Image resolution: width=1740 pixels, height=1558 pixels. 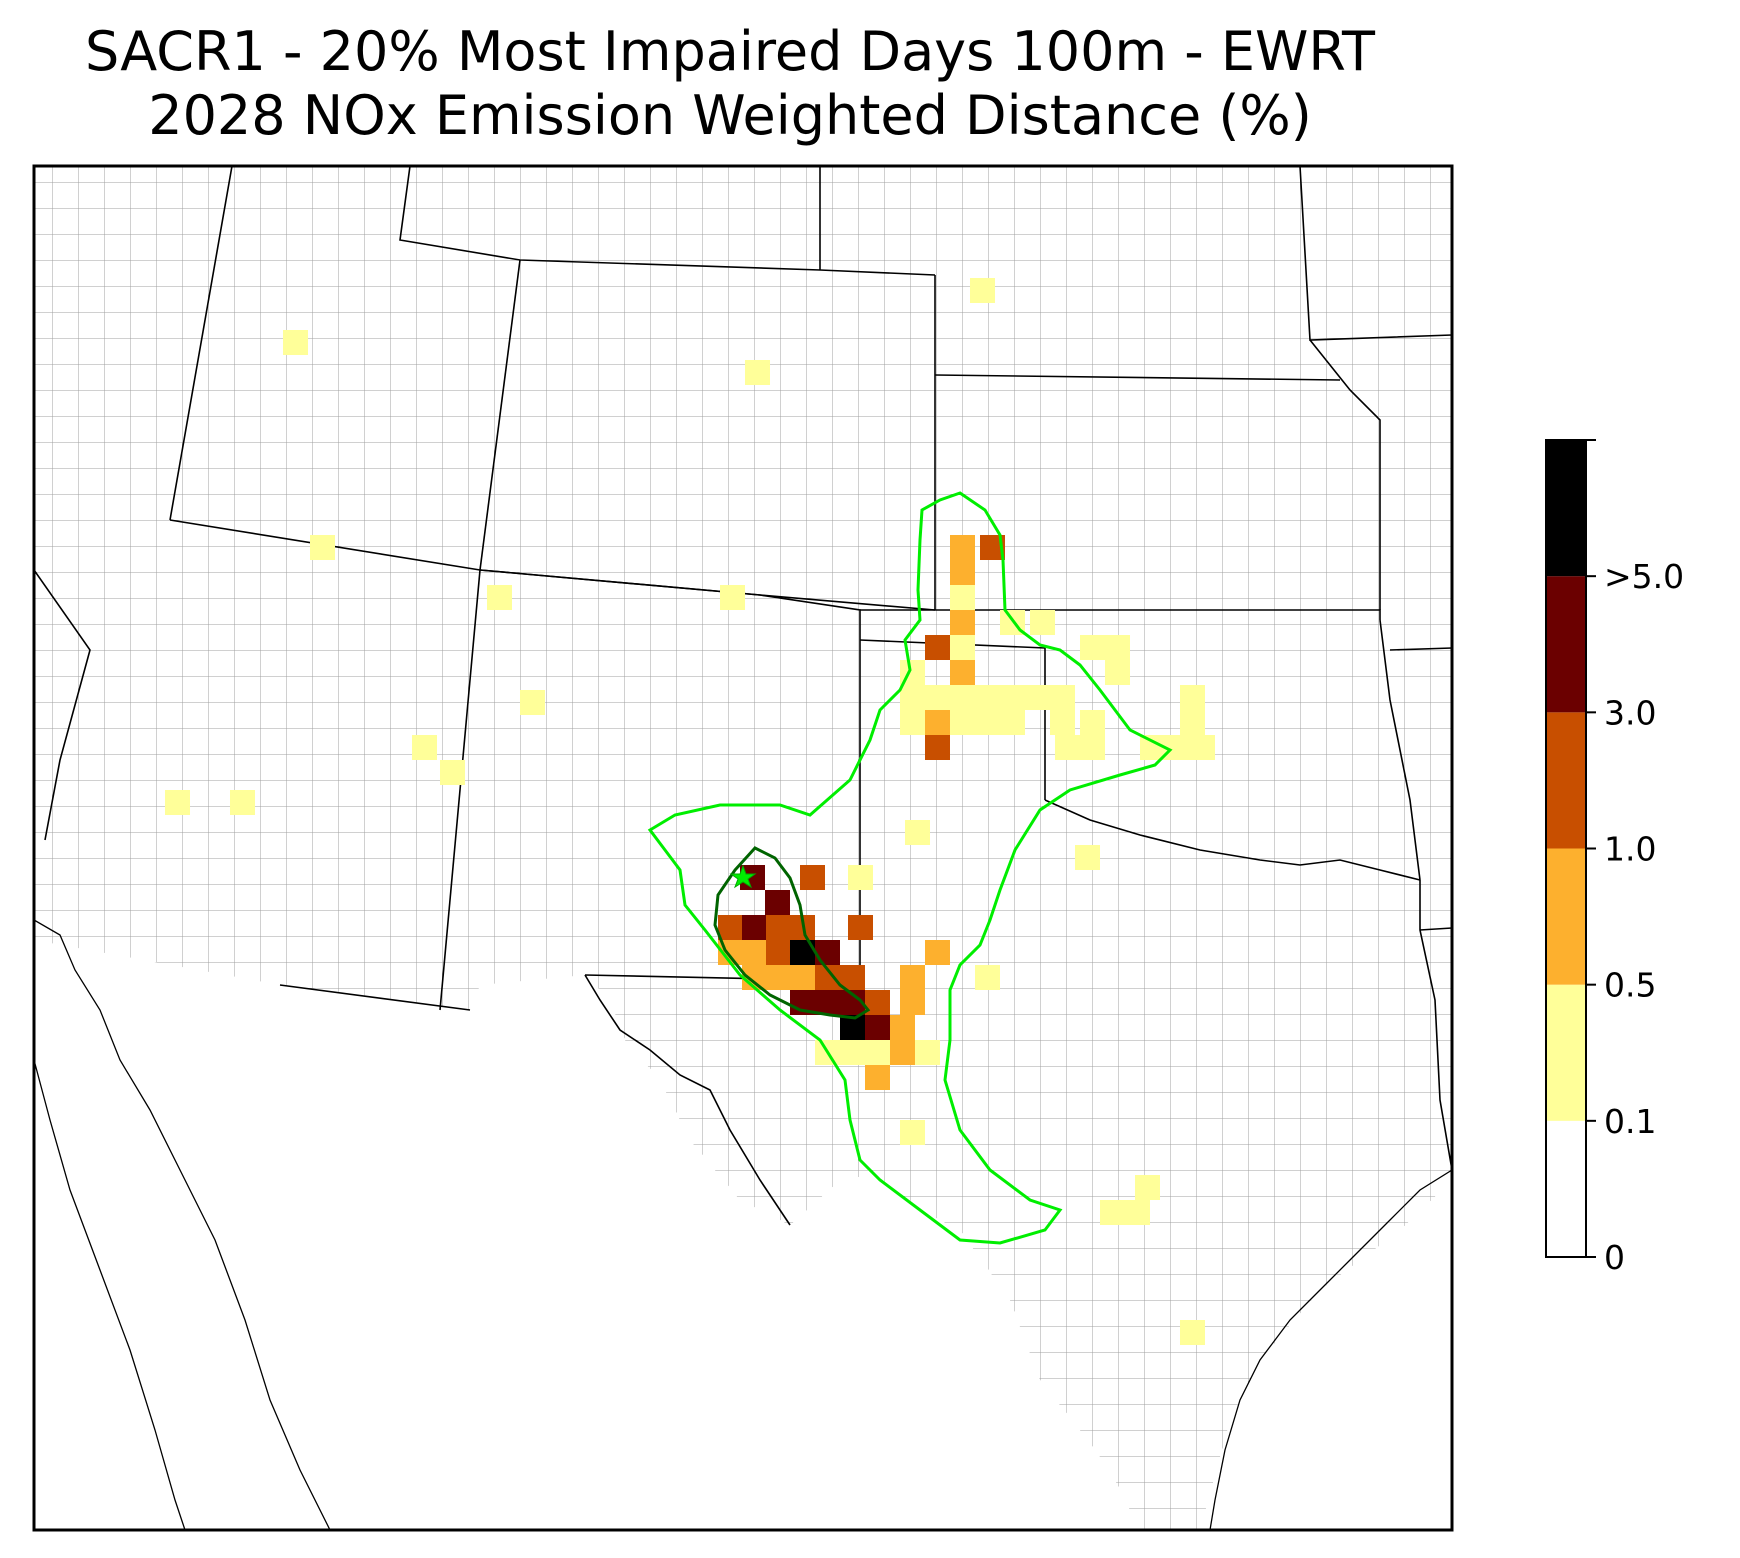 I want to click on gulf-of-mexico, so click(x=1326, y=1355).